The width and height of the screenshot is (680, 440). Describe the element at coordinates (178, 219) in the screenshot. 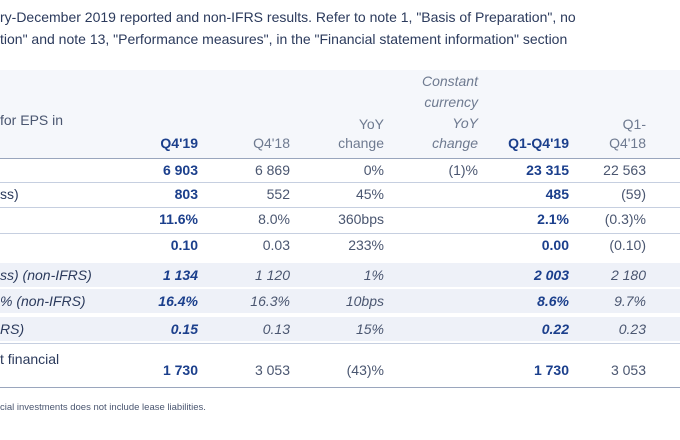

I see `cell-q419: 11.6%` at that location.